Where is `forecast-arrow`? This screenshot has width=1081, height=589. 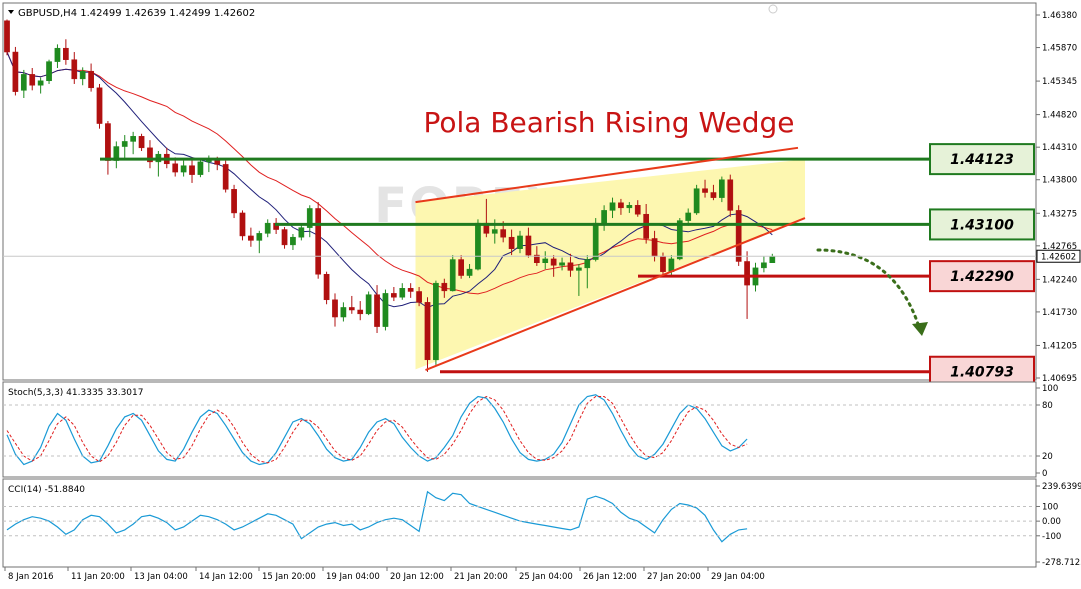 forecast-arrow is located at coordinates (872, 292).